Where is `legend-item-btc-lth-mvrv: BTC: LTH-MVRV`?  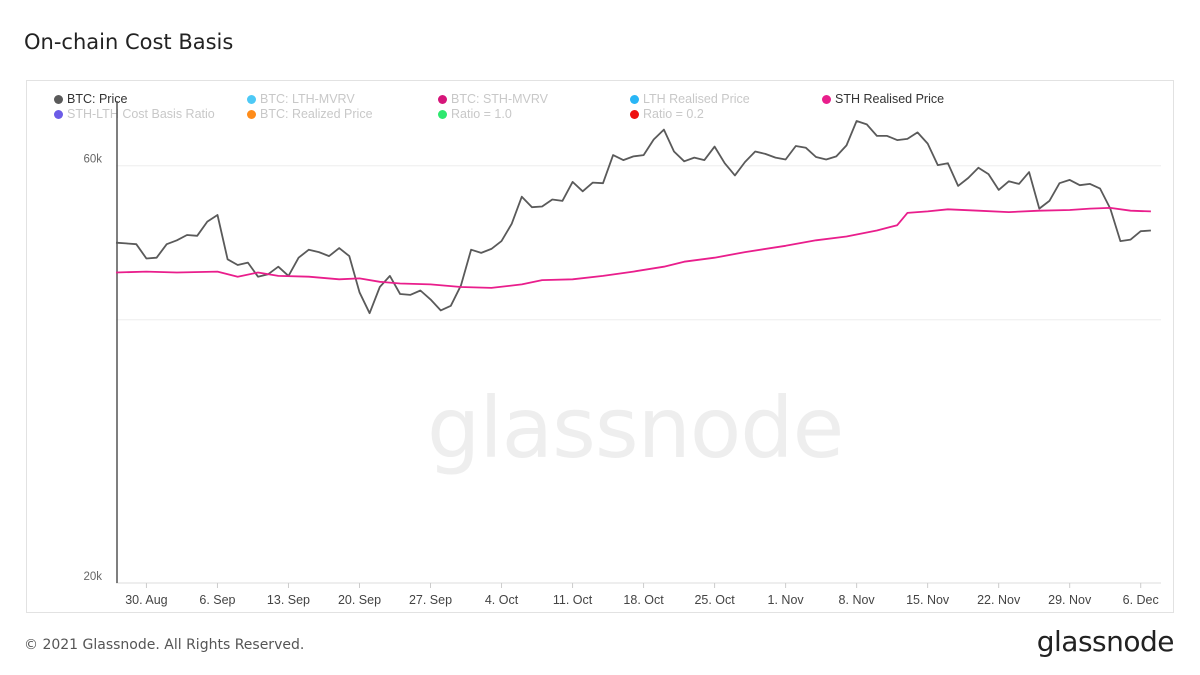
legend-item-btc-lth-mvrv: BTC: LTH-MVRV is located at coordinates (301, 99).